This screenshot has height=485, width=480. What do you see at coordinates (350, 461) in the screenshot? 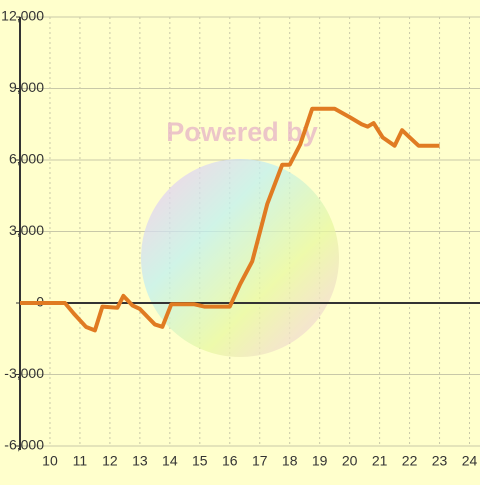
I see `x-tick-label: 20` at bounding box center [350, 461].